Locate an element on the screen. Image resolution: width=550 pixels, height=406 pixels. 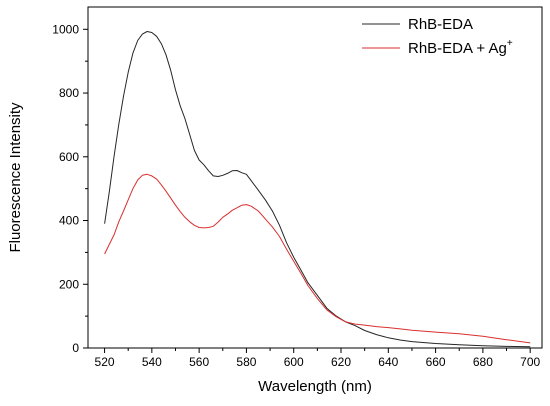
legend: RhB-EDA RhB-EDA + Ag+ is located at coordinates (437, 36).